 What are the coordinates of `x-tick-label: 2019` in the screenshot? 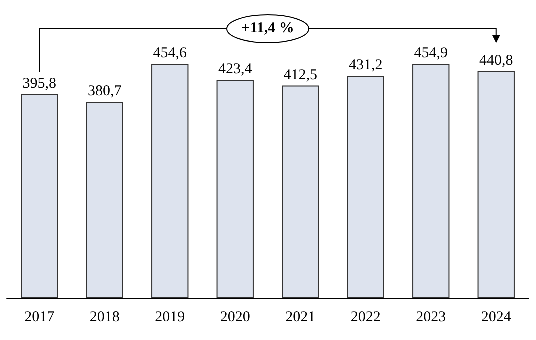 It's located at (170, 318).